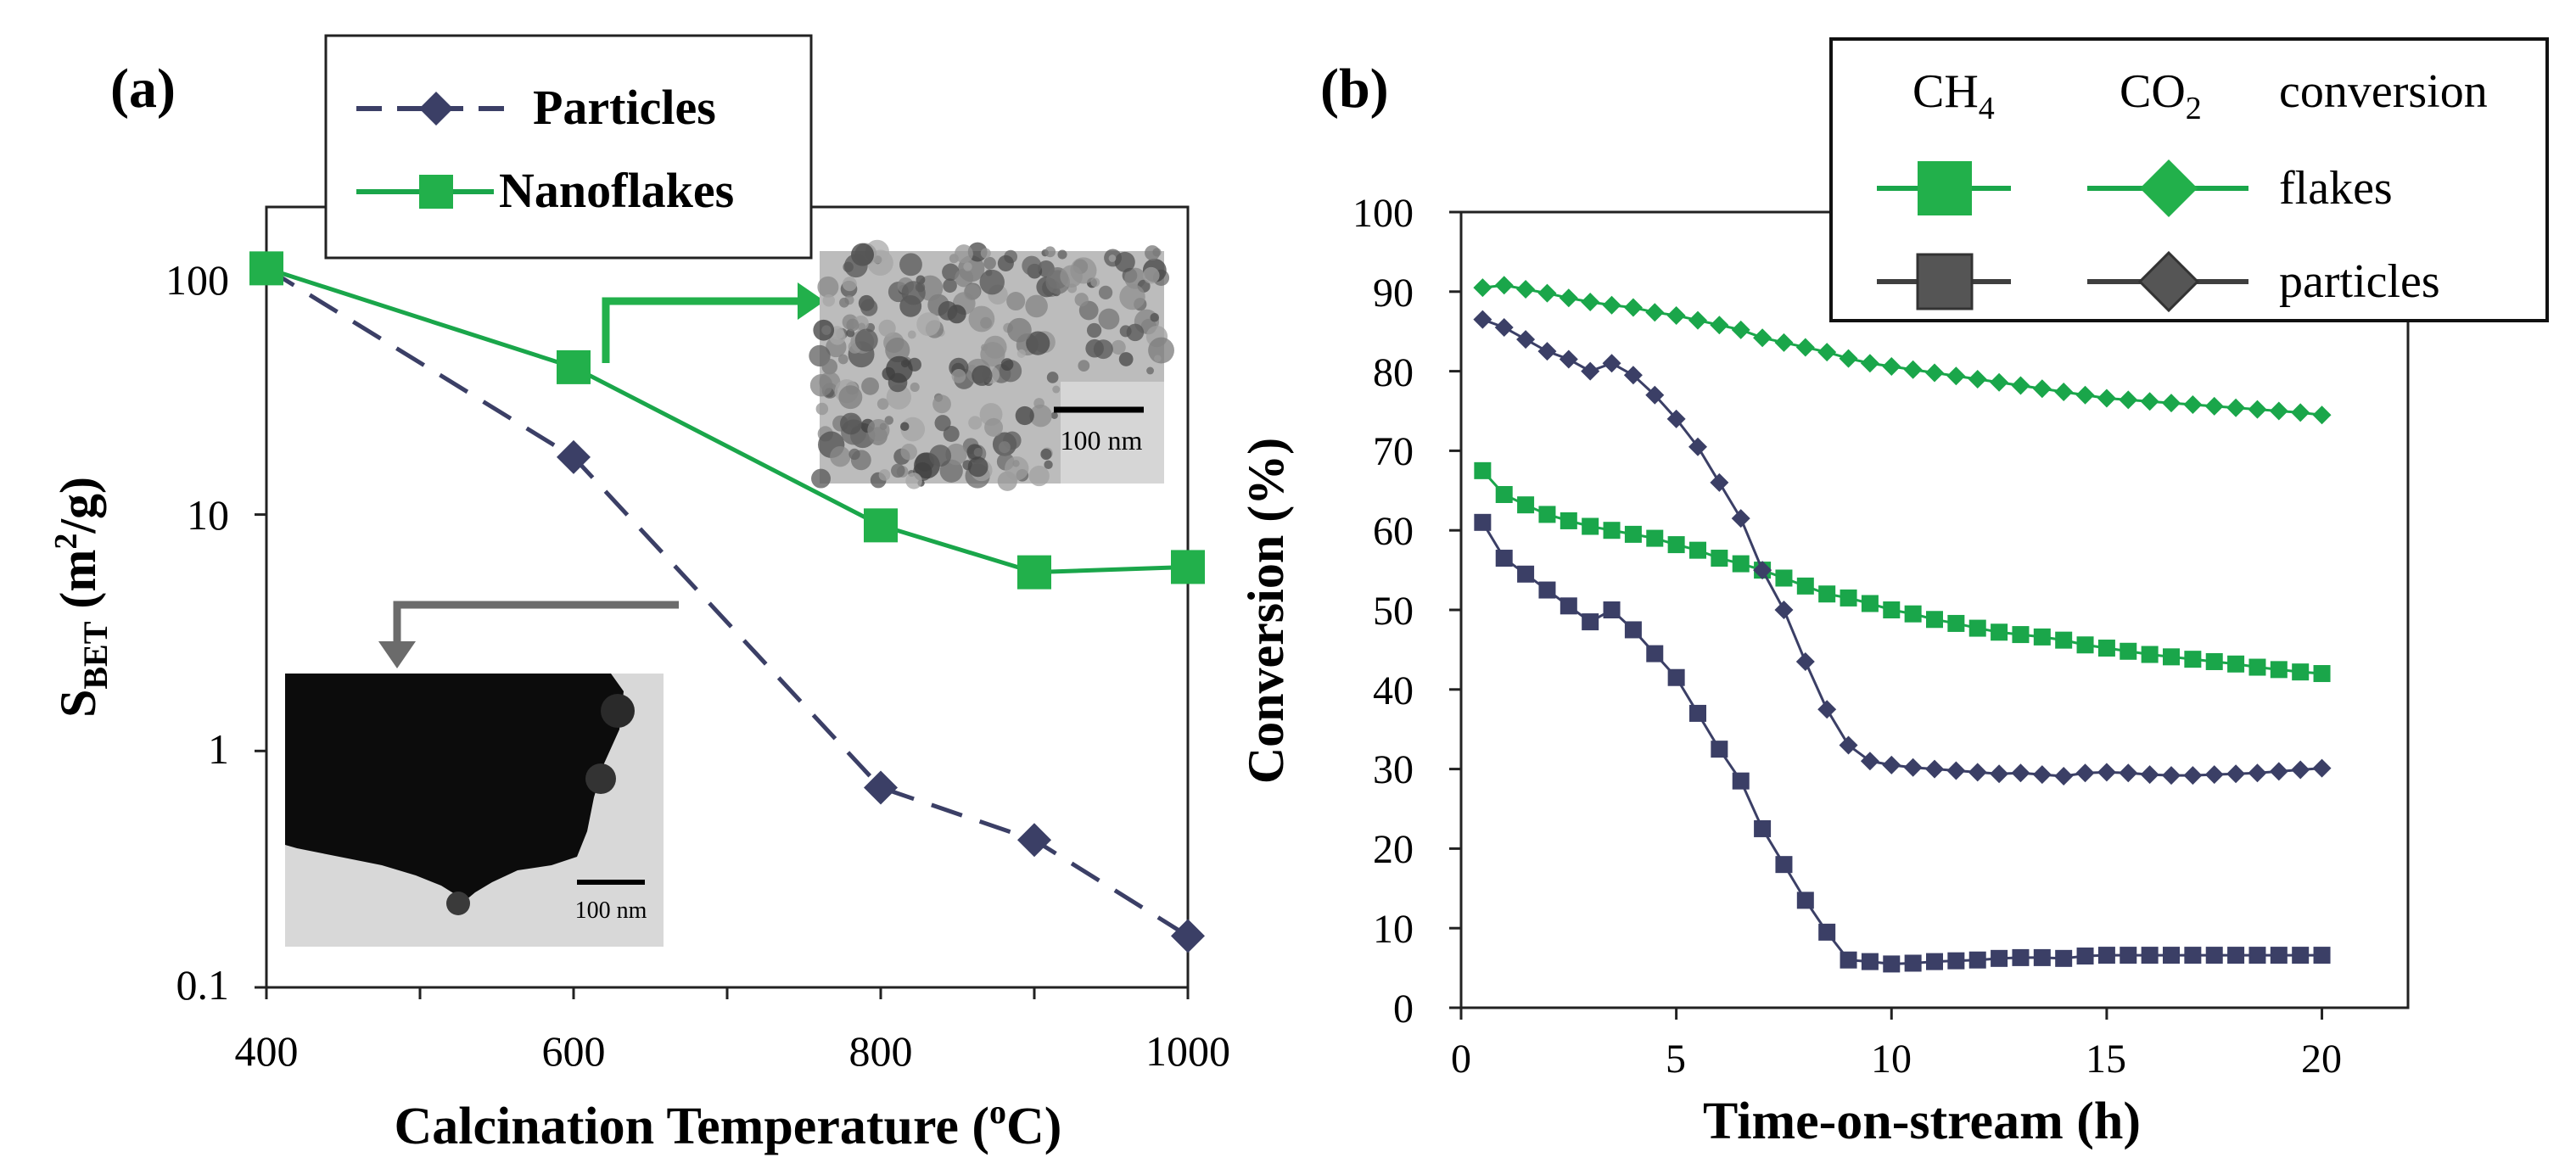  I want to click on panel-a-x-tick-label: 400, so click(267, 1051).